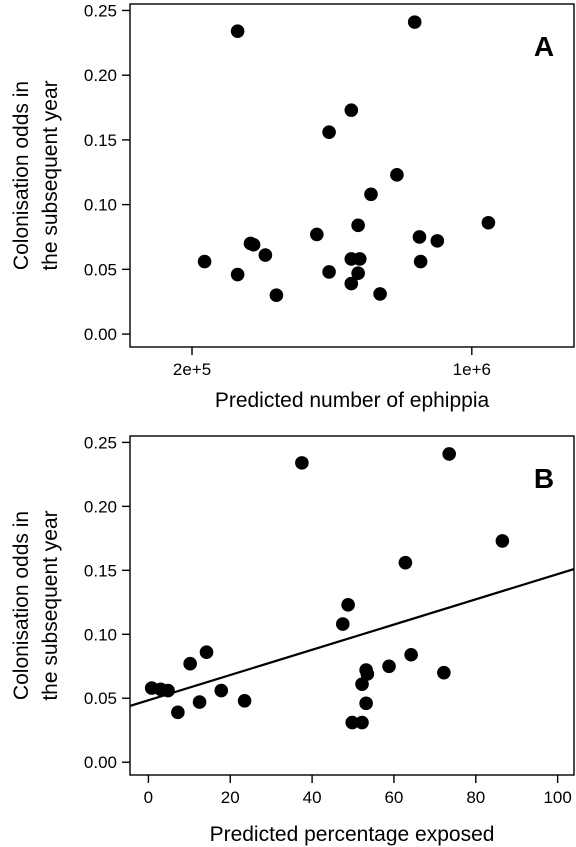  I want to click on x-tick-label: 20, so click(230, 797).